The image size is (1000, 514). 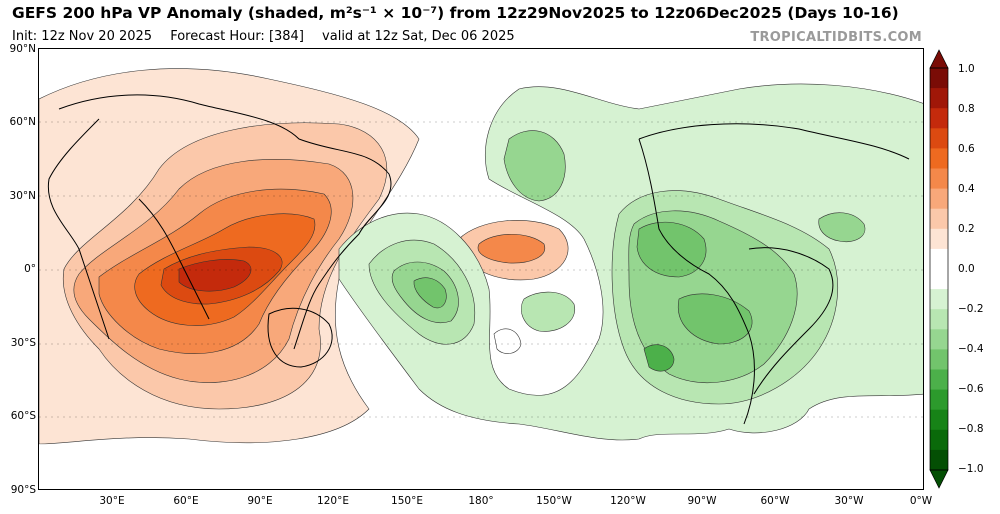 What do you see at coordinates (966, 189) in the screenshot?
I see `colorbar-tick-0.4: 0.4` at bounding box center [966, 189].